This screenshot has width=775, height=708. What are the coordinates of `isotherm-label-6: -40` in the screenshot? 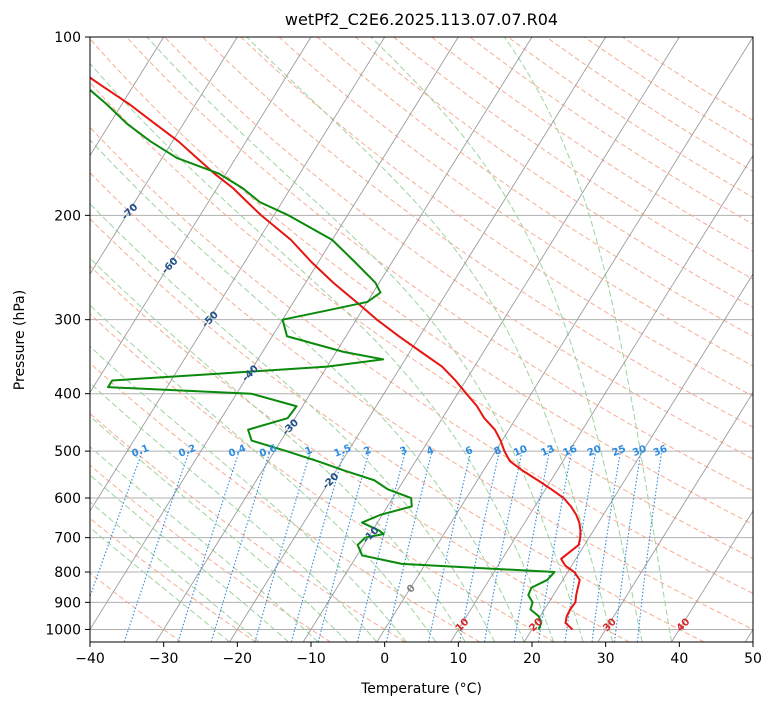 It's located at (250, 373).